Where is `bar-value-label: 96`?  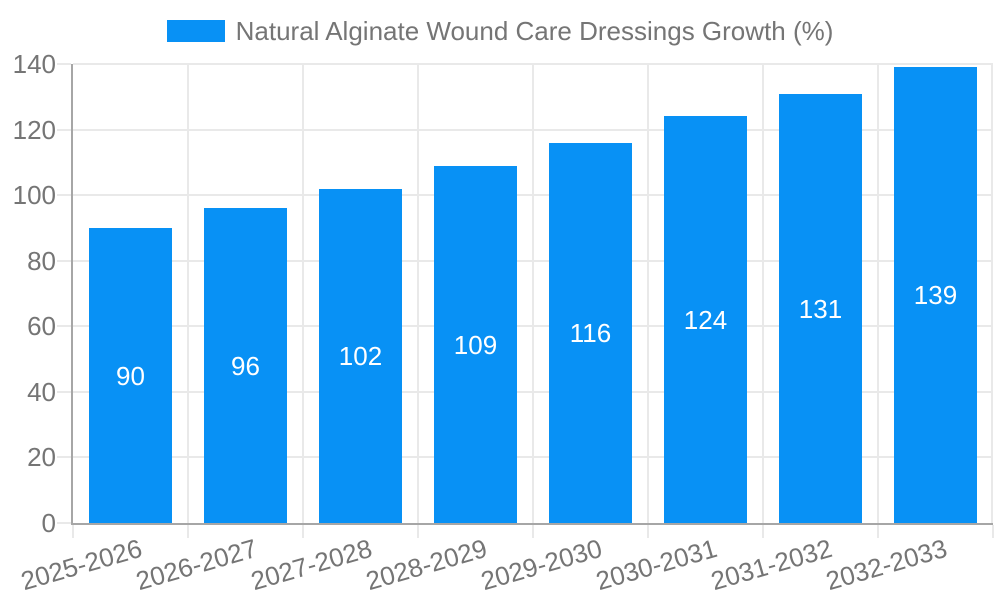 bar-value-label: 96 is located at coordinates (245, 365).